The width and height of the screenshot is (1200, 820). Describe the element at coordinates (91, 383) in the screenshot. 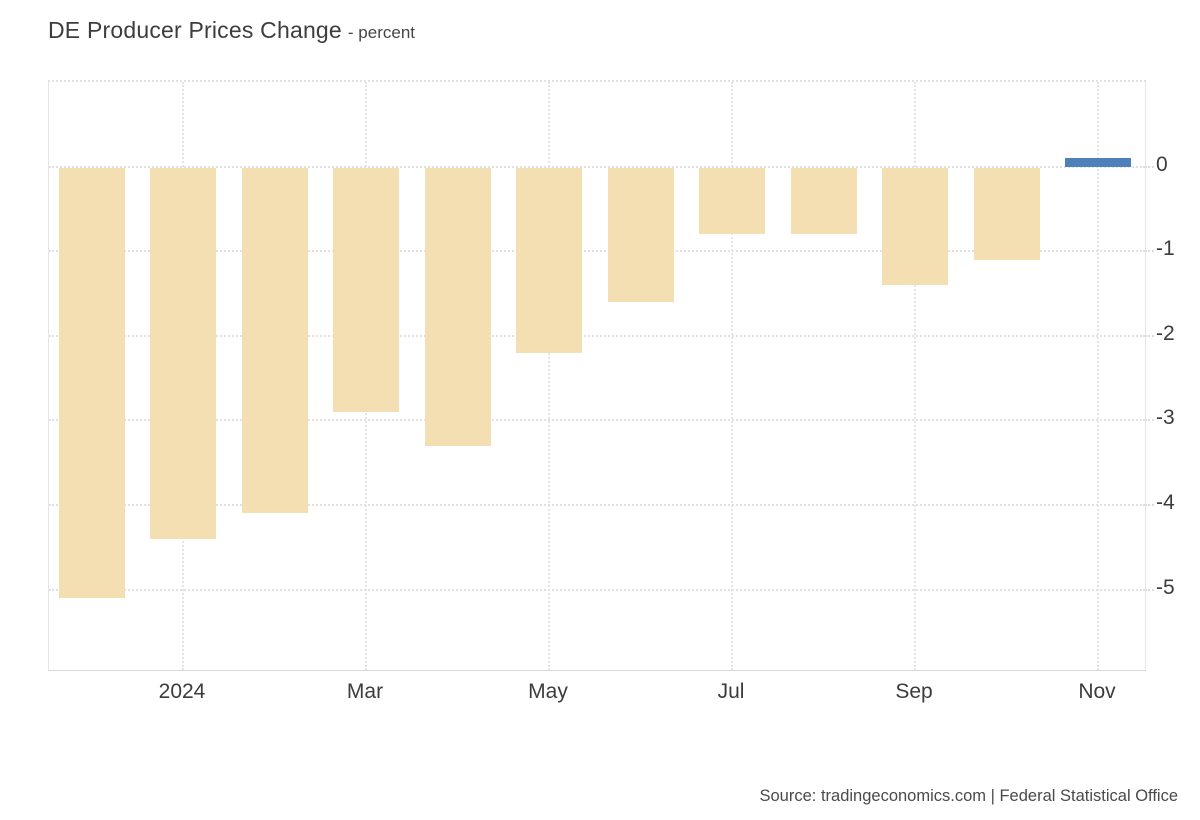

I see `bar-dec-2023` at that location.